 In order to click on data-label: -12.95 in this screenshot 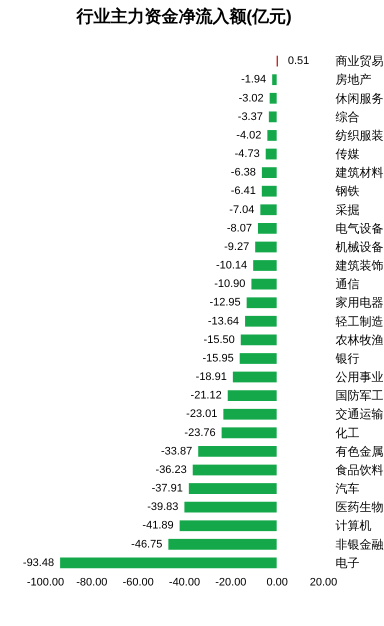, I will do `click(225, 302)`.